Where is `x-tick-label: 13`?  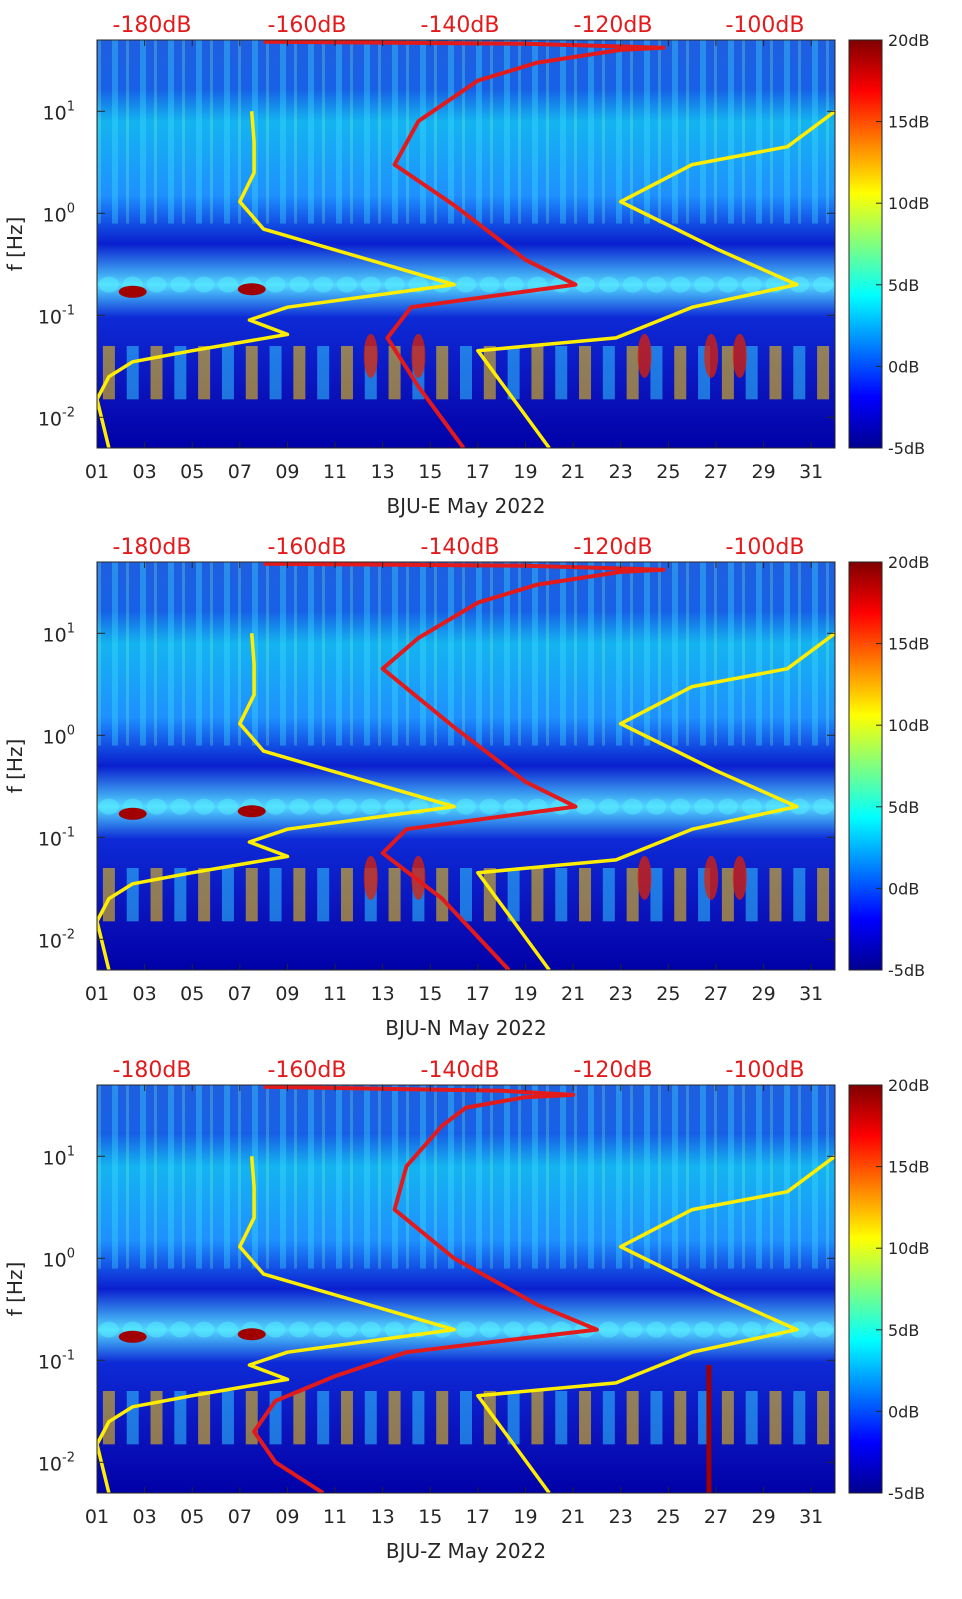 x-tick-label: 13 is located at coordinates (383, 994).